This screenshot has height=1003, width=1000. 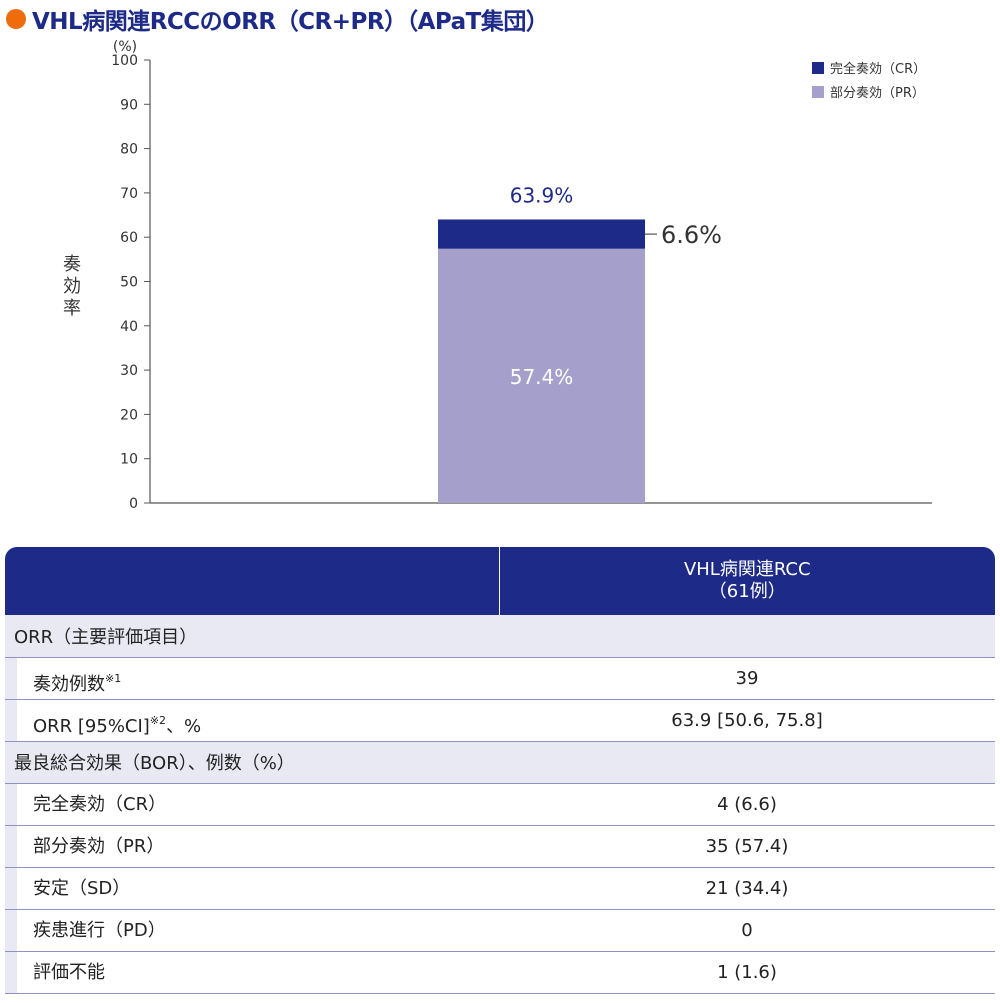 I want to click on title-bullet-icon, so click(x=16, y=19).